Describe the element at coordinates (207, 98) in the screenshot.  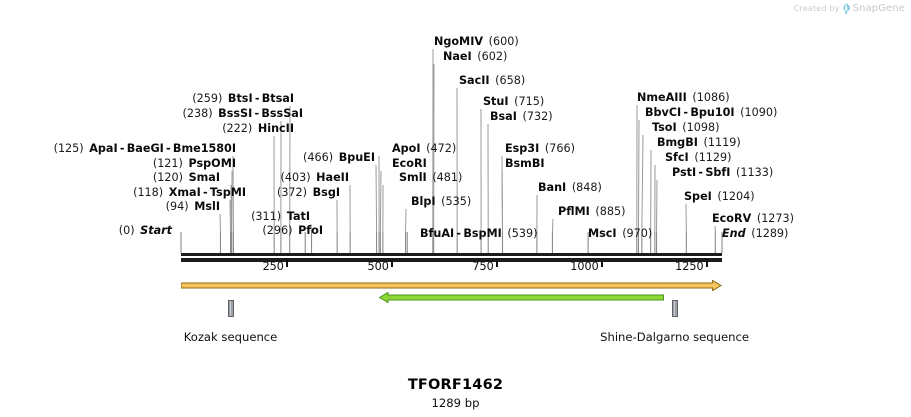
I see `enzyme-position: (259)` at that location.